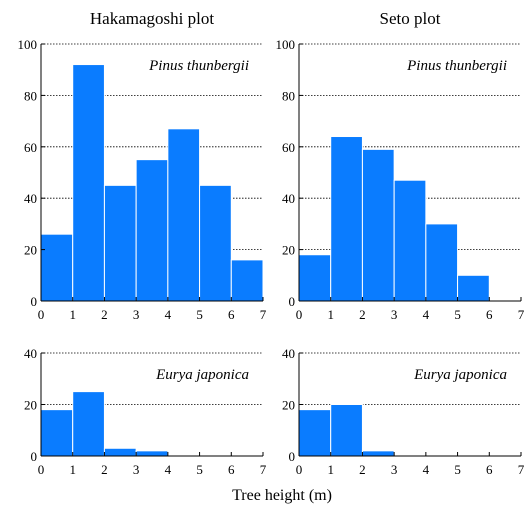 The height and width of the screenshot is (505, 526). Describe the element at coordinates (282, 495) in the screenshot. I see `x-axis-label: Tree height (m)` at that location.